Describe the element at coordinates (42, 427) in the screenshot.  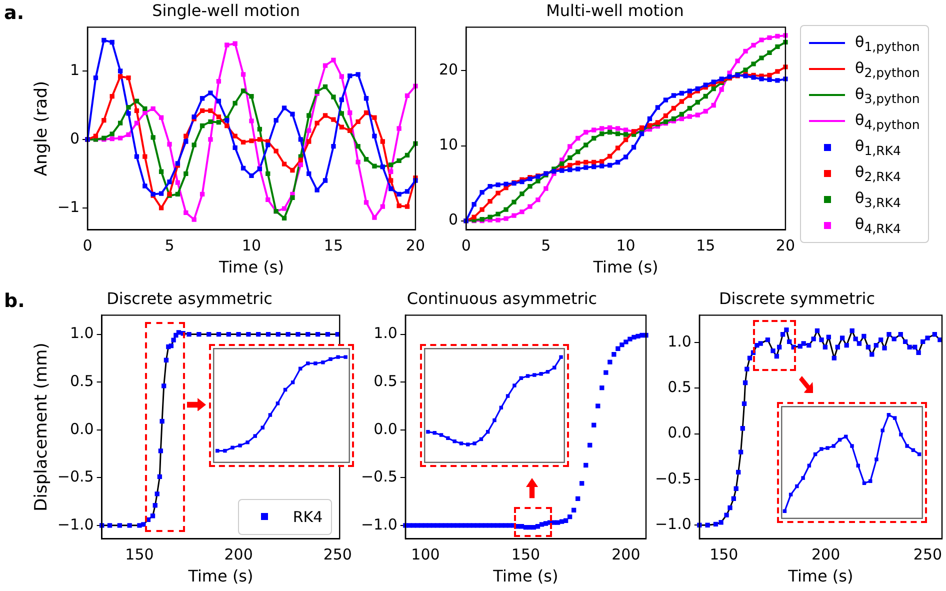
I see `y-axis-title: Displacement (mm)` at that location.